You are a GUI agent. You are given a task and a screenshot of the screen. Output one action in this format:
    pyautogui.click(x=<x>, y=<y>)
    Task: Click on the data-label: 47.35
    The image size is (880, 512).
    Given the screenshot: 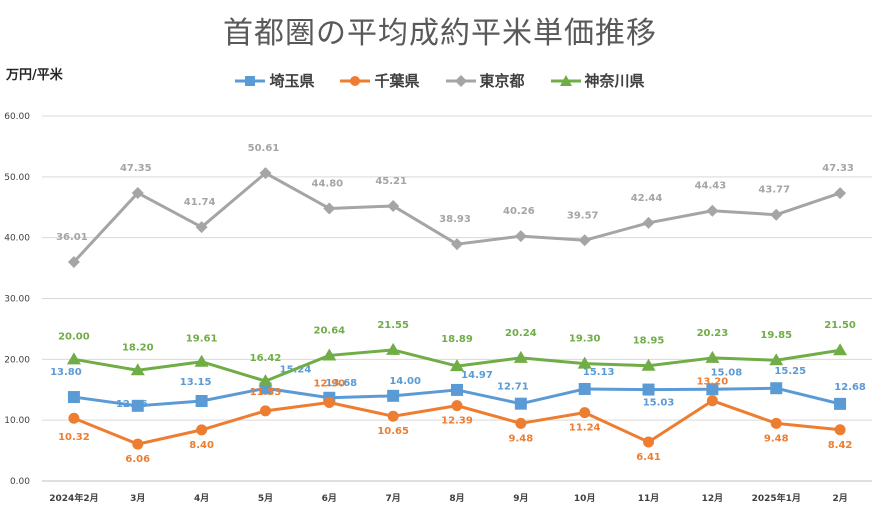 What is the action you would take?
    pyautogui.click(x=136, y=168)
    